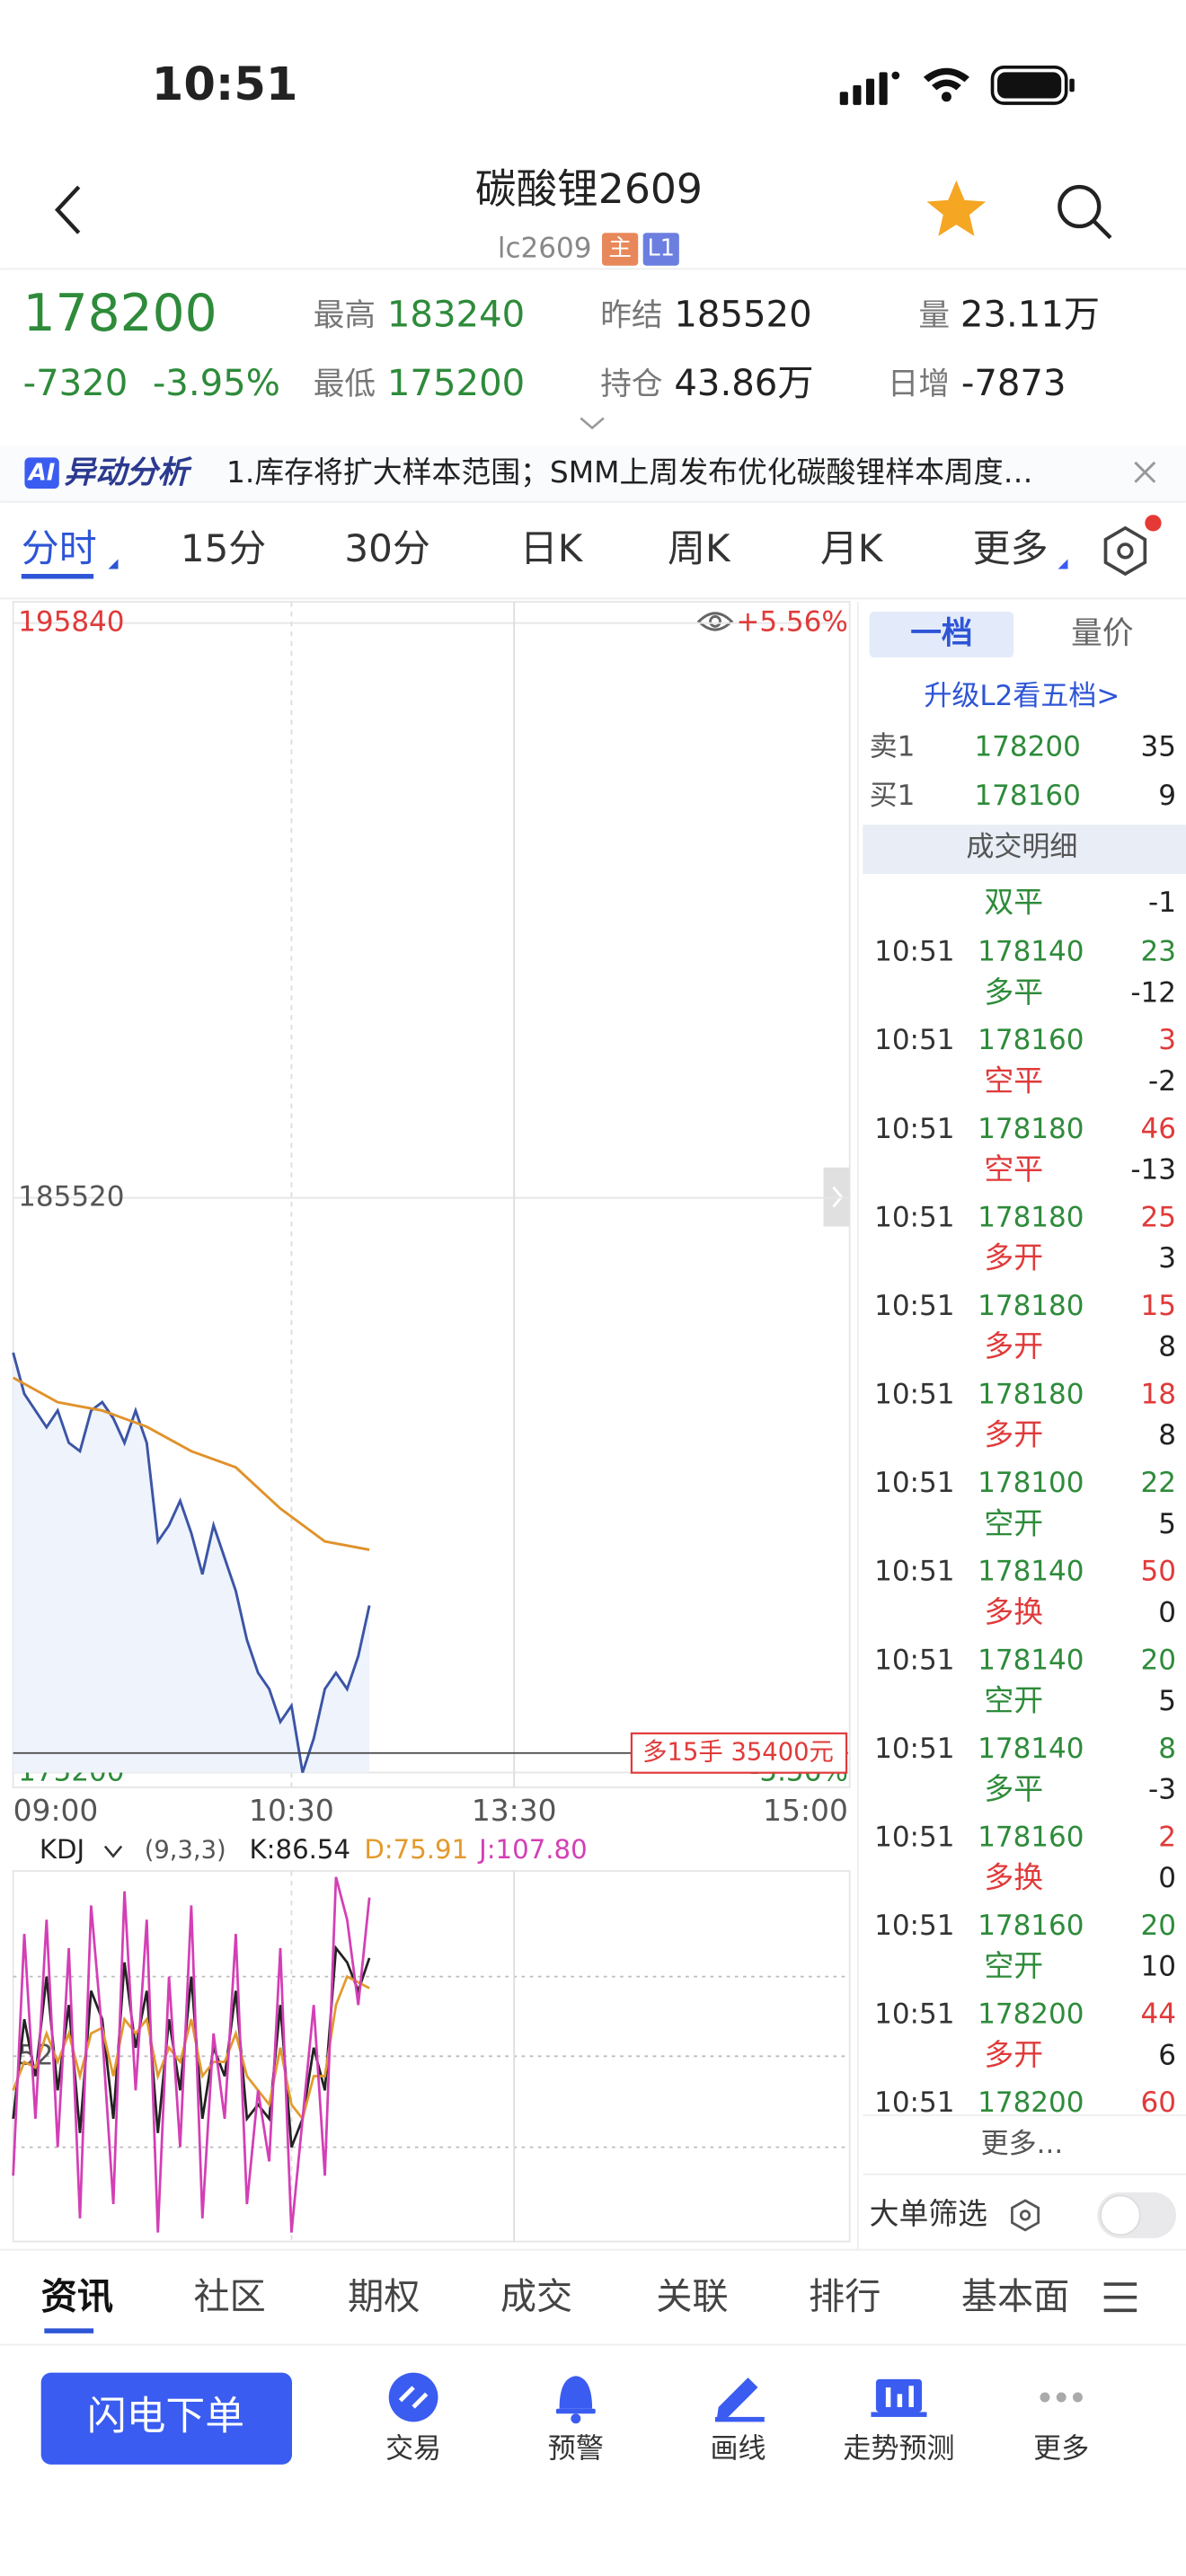 This screenshot has height=2576, width=1186. Describe the element at coordinates (536, 2296) in the screenshot. I see `bottom-tab: 成交` at that location.